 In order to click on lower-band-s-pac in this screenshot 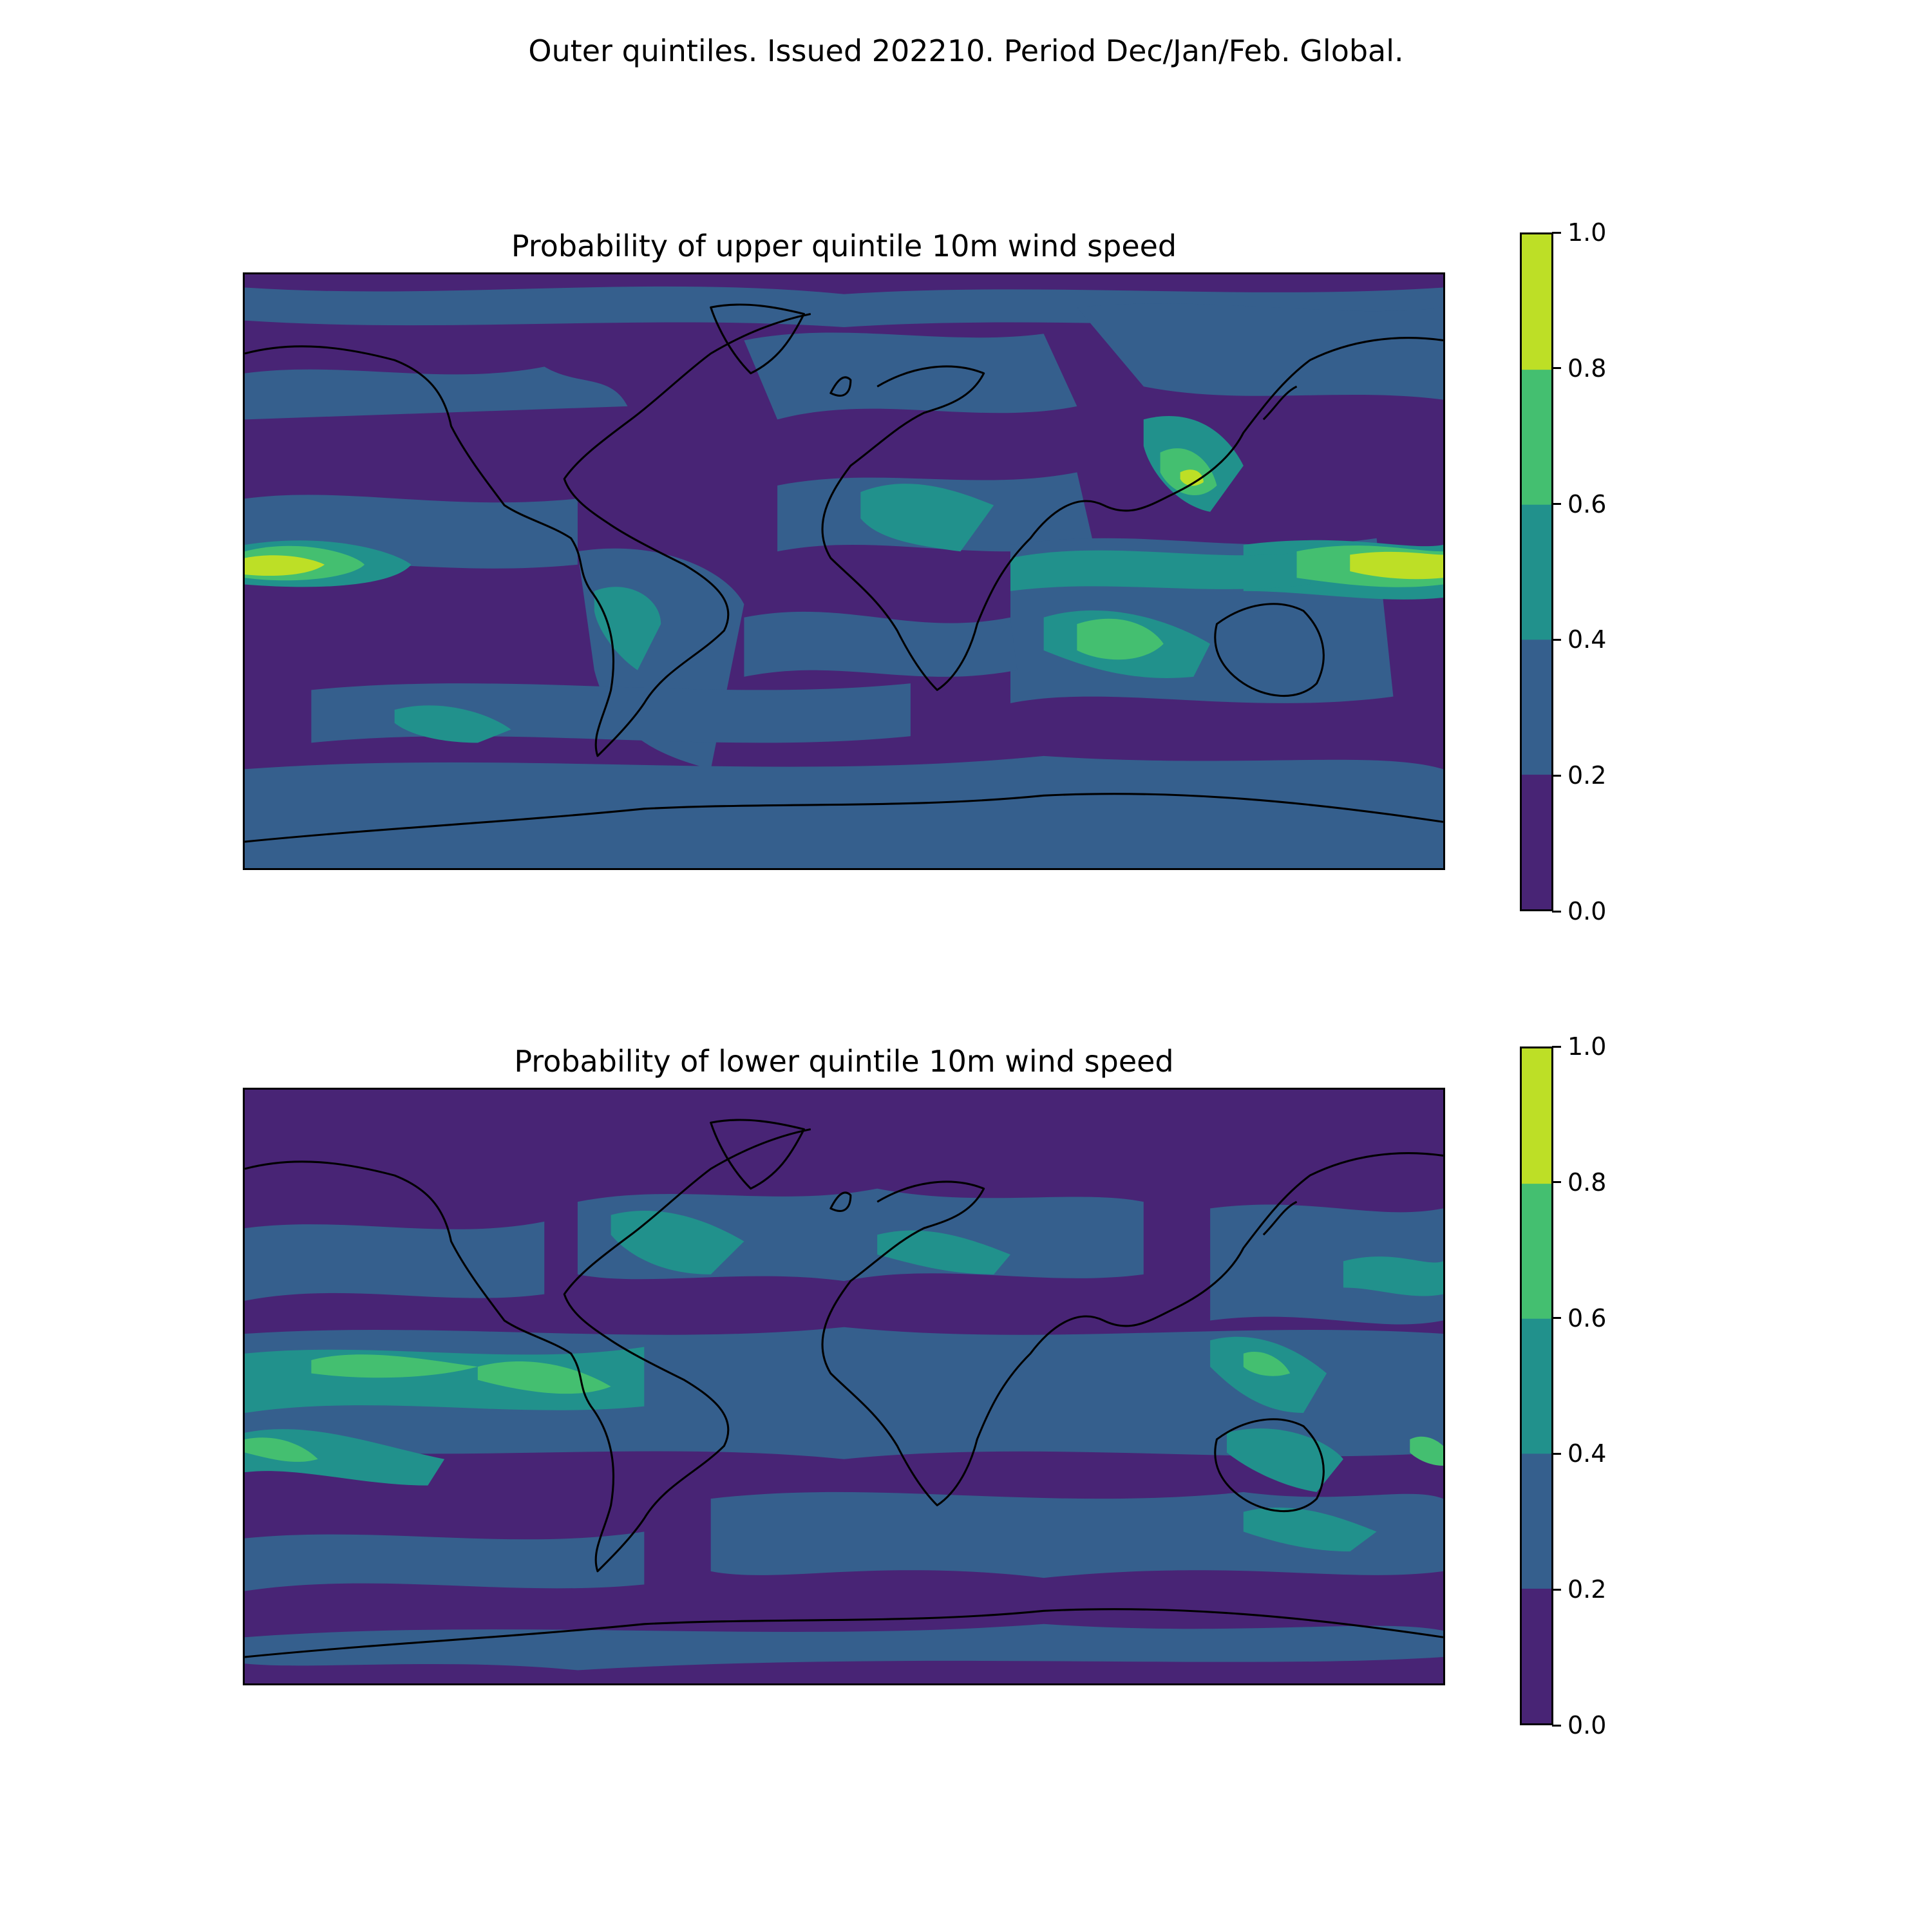, I will do `click(445, 1561)`.